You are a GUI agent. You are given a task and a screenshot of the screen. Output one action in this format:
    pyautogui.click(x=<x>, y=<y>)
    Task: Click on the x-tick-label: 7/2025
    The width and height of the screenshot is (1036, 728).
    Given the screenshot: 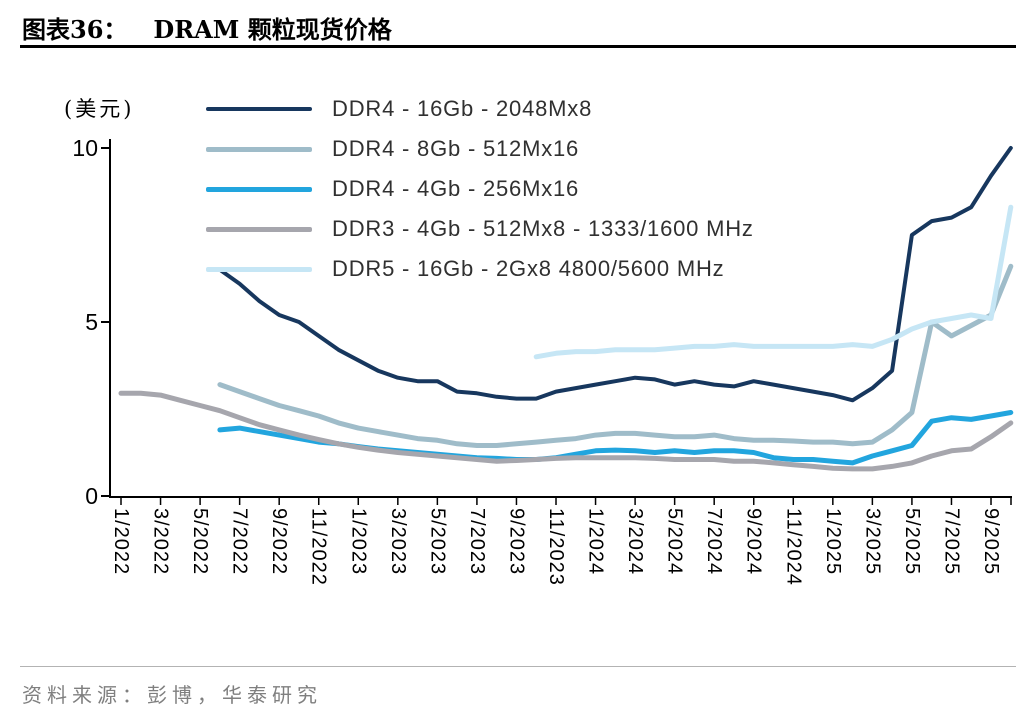 What is the action you would take?
    pyautogui.click(x=951, y=542)
    